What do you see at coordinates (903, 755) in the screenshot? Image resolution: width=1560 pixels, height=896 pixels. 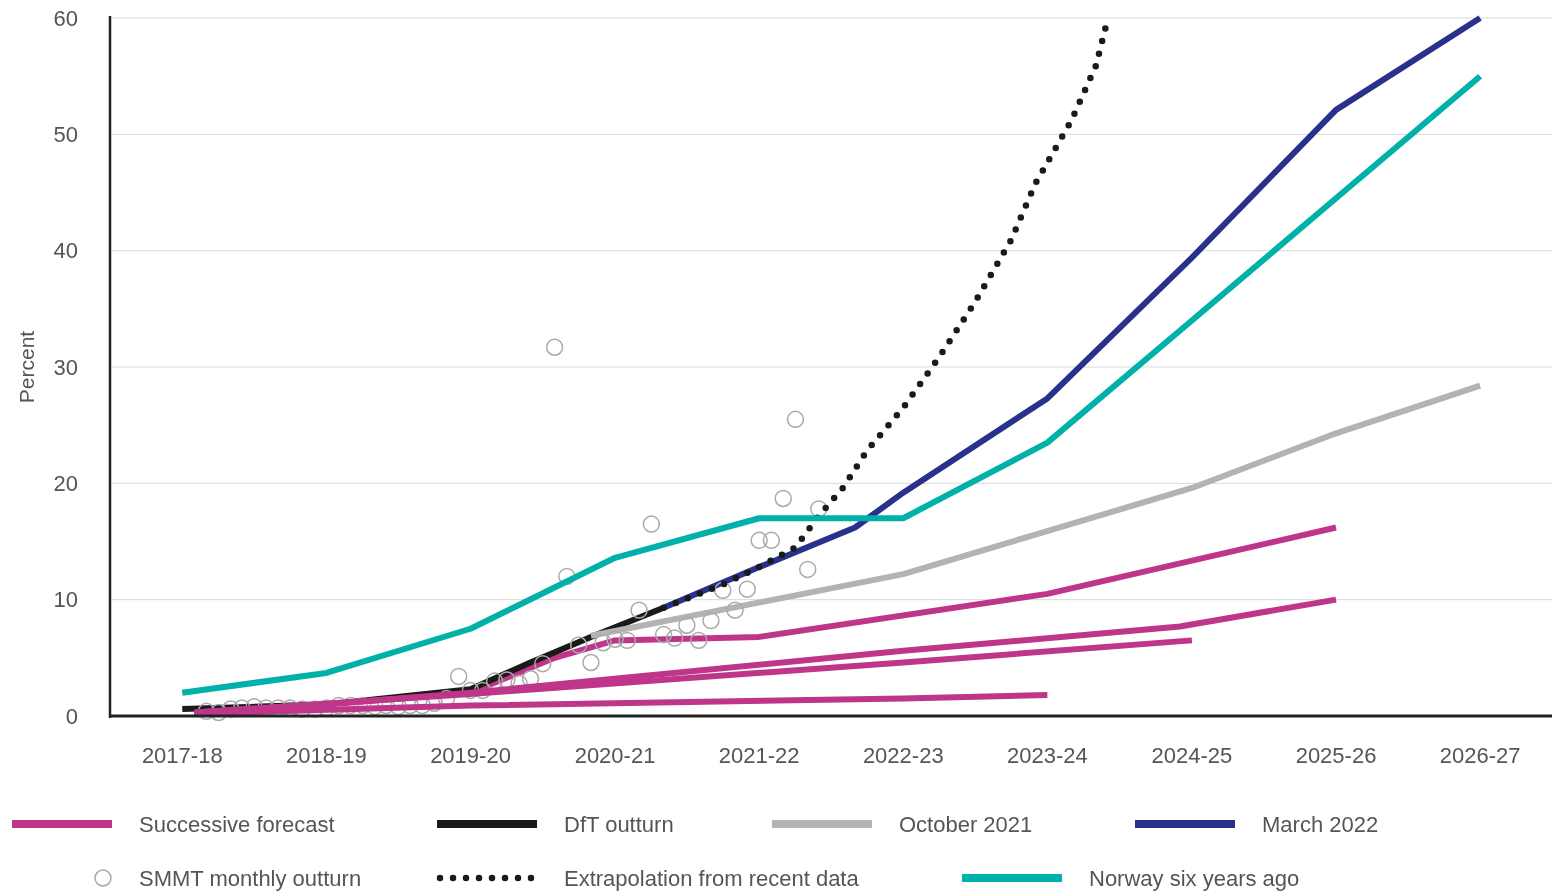 I see `x-tick-label: 2022-23` at bounding box center [903, 755].